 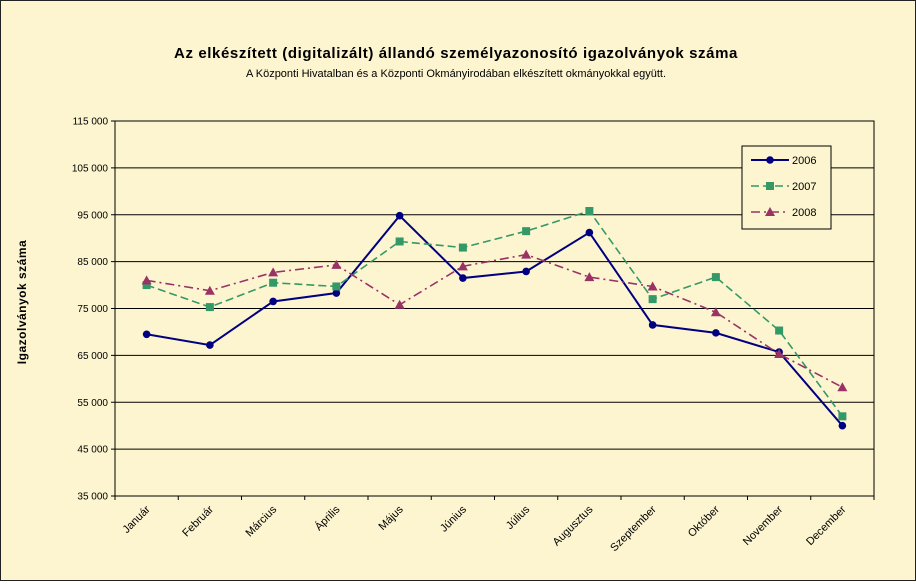 I want to click on legend-item-2007: 2007, so click(x=783, y=187).